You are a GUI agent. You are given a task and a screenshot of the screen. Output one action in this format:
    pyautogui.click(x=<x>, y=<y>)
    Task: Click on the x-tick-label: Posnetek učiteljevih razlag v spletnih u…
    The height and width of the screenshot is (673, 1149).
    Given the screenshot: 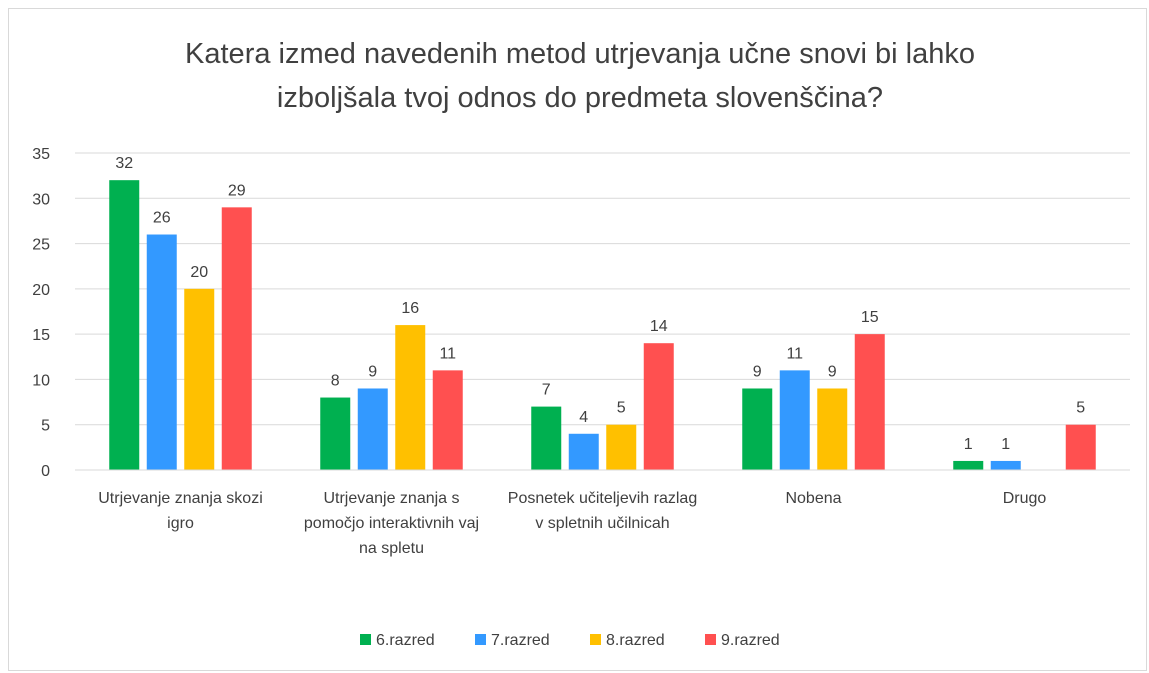 What is the action you would take?
    pyautogui.click(x=602, y=511)
    